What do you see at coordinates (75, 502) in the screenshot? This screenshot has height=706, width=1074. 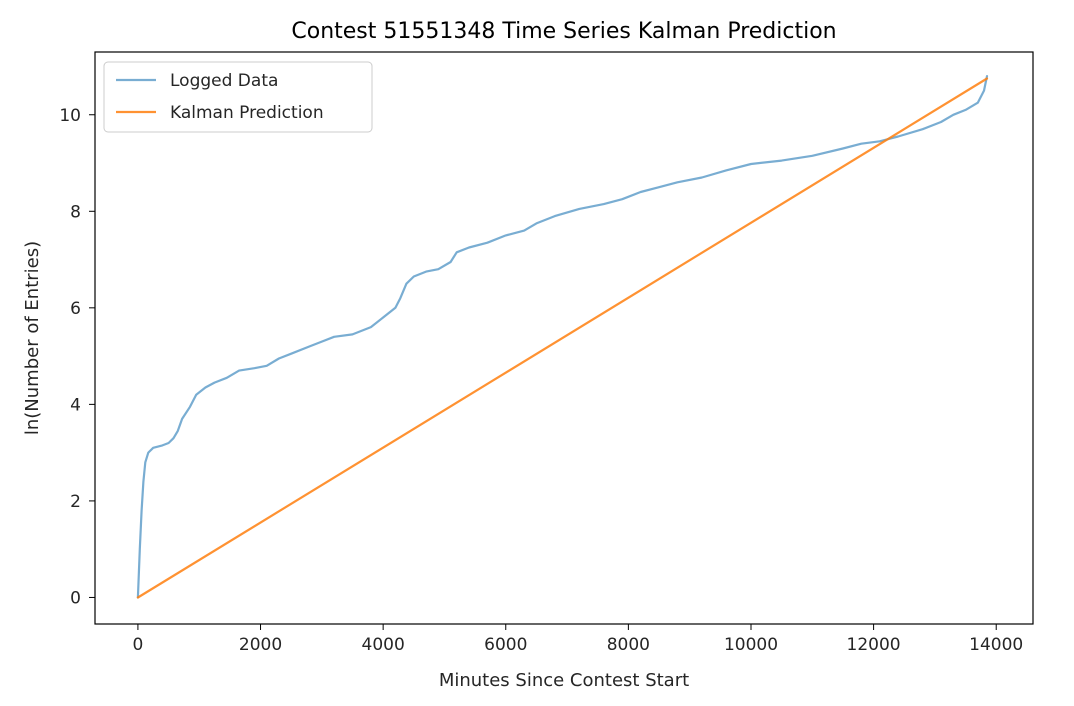 I see `y-tick-label: 2` at bounding box center [75, 502].